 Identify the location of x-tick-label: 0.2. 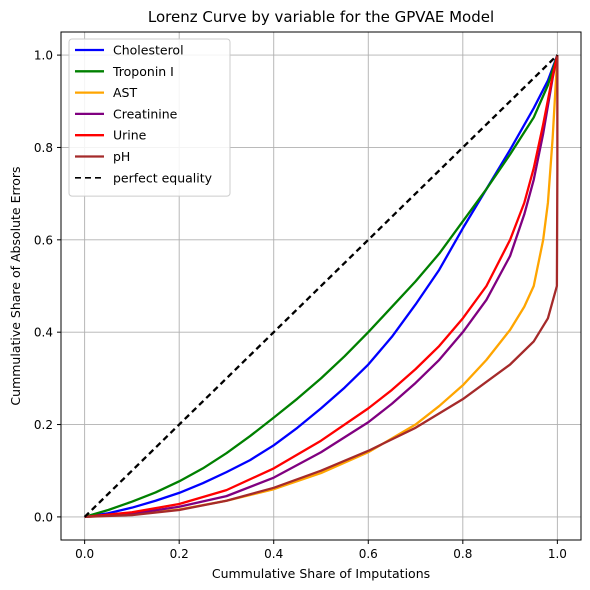
(179, 554).